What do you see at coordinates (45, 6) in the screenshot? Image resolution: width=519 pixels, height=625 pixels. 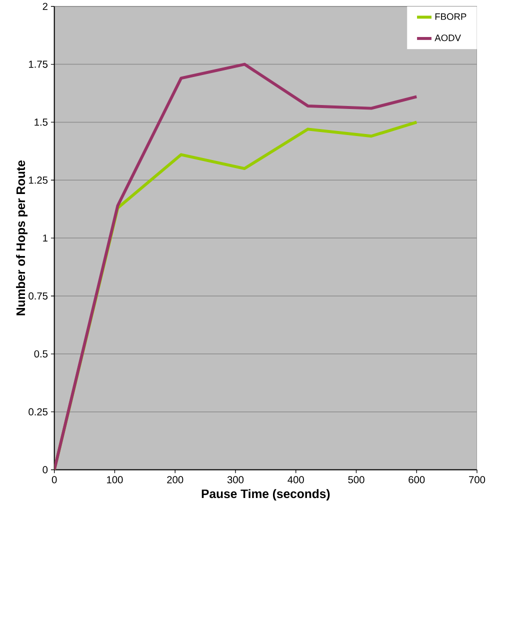 I see `y-tick-label: 2` at bounding box center [45, 6].